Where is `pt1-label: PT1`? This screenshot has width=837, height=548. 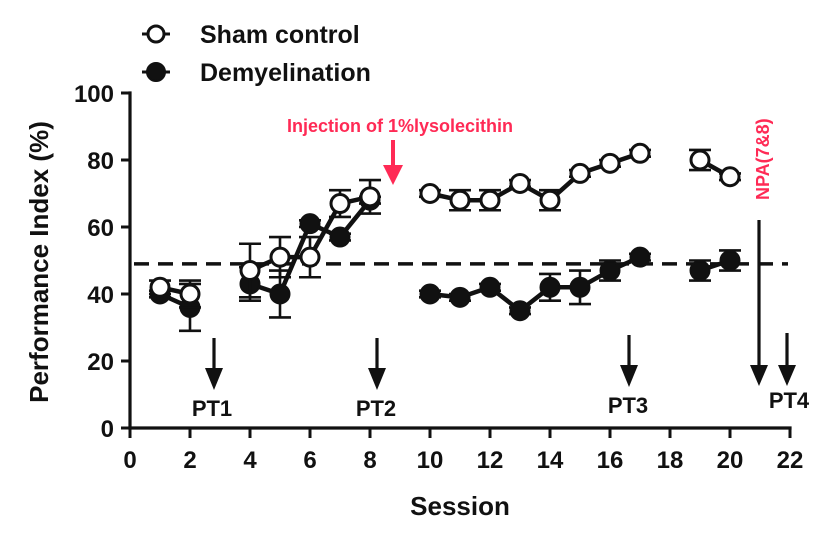
pt1-label: PT1 is located at coordinates (212, 408).